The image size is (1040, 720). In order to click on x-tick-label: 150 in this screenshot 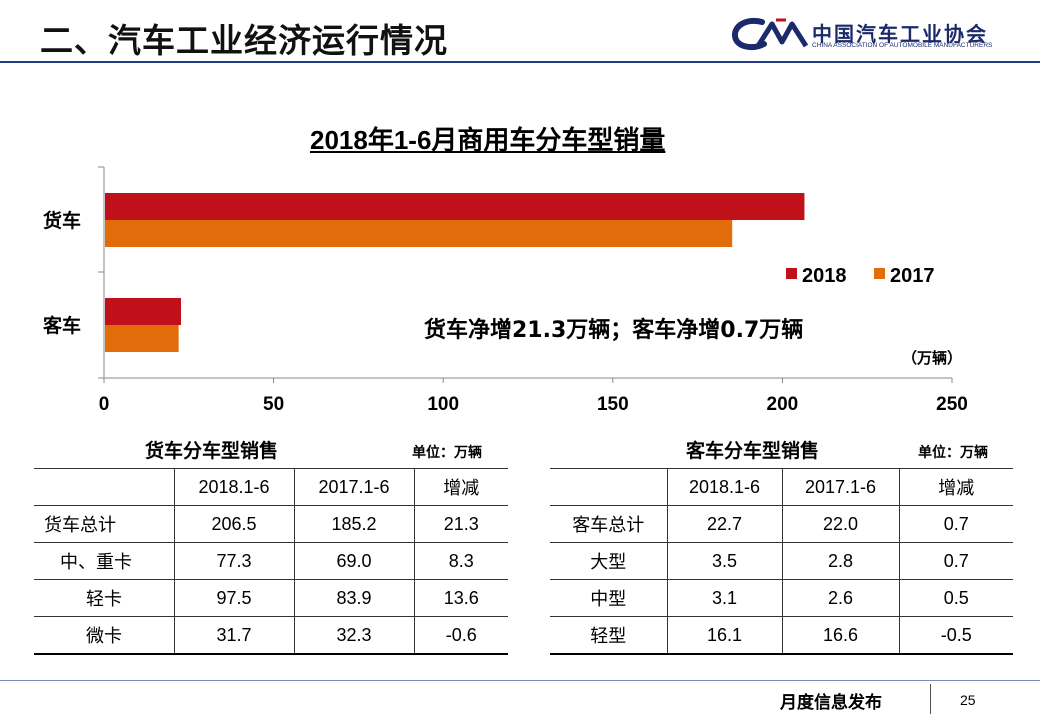, I will do `click(613, 404)`.